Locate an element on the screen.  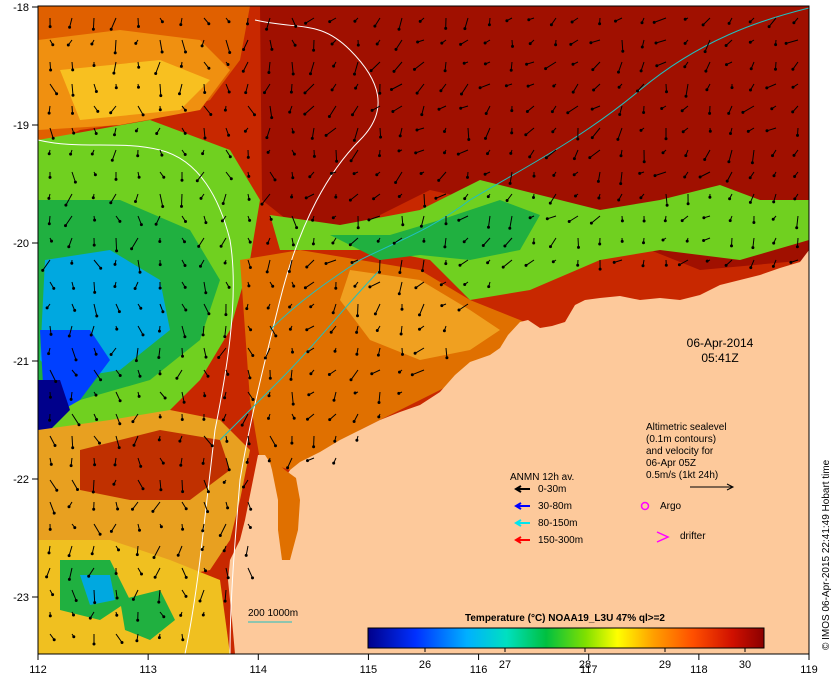
anmn-label: 80-150m is located at coordinates (557, 523).